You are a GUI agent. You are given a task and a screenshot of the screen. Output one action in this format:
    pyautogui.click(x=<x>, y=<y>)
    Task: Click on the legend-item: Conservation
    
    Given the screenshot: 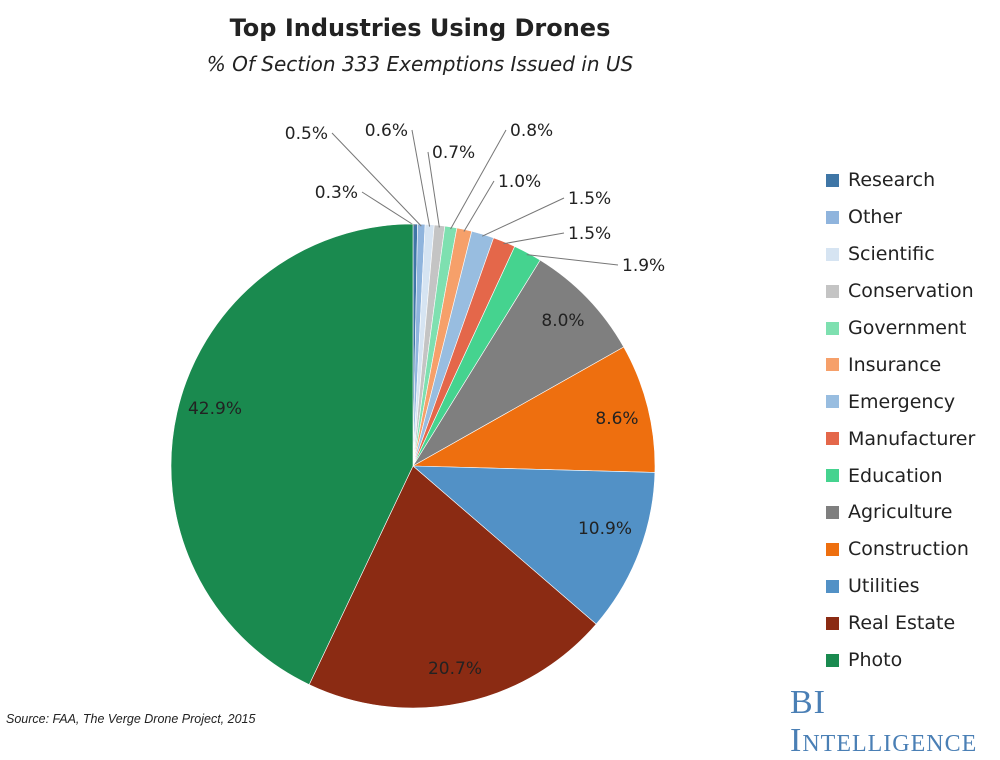 What is the action you would take?
    pyautogui.click(x=900, y=291)
    